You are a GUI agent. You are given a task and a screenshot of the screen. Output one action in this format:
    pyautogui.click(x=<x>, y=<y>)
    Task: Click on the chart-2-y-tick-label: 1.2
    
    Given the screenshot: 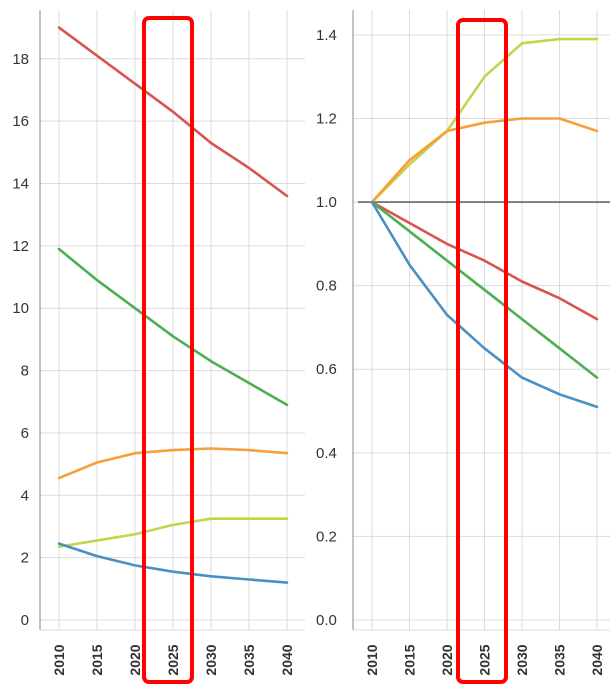 What is the action you would take?
    pyautogui.click(x=326, y=118)
    